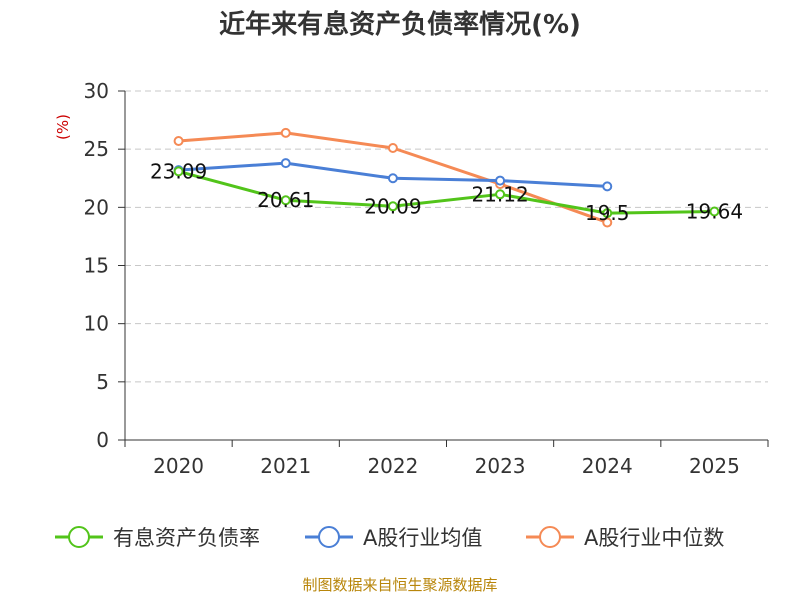 The height and width of the screenshot is (600, 800). I want to click on data-label: 20.61, so click(285, 200).